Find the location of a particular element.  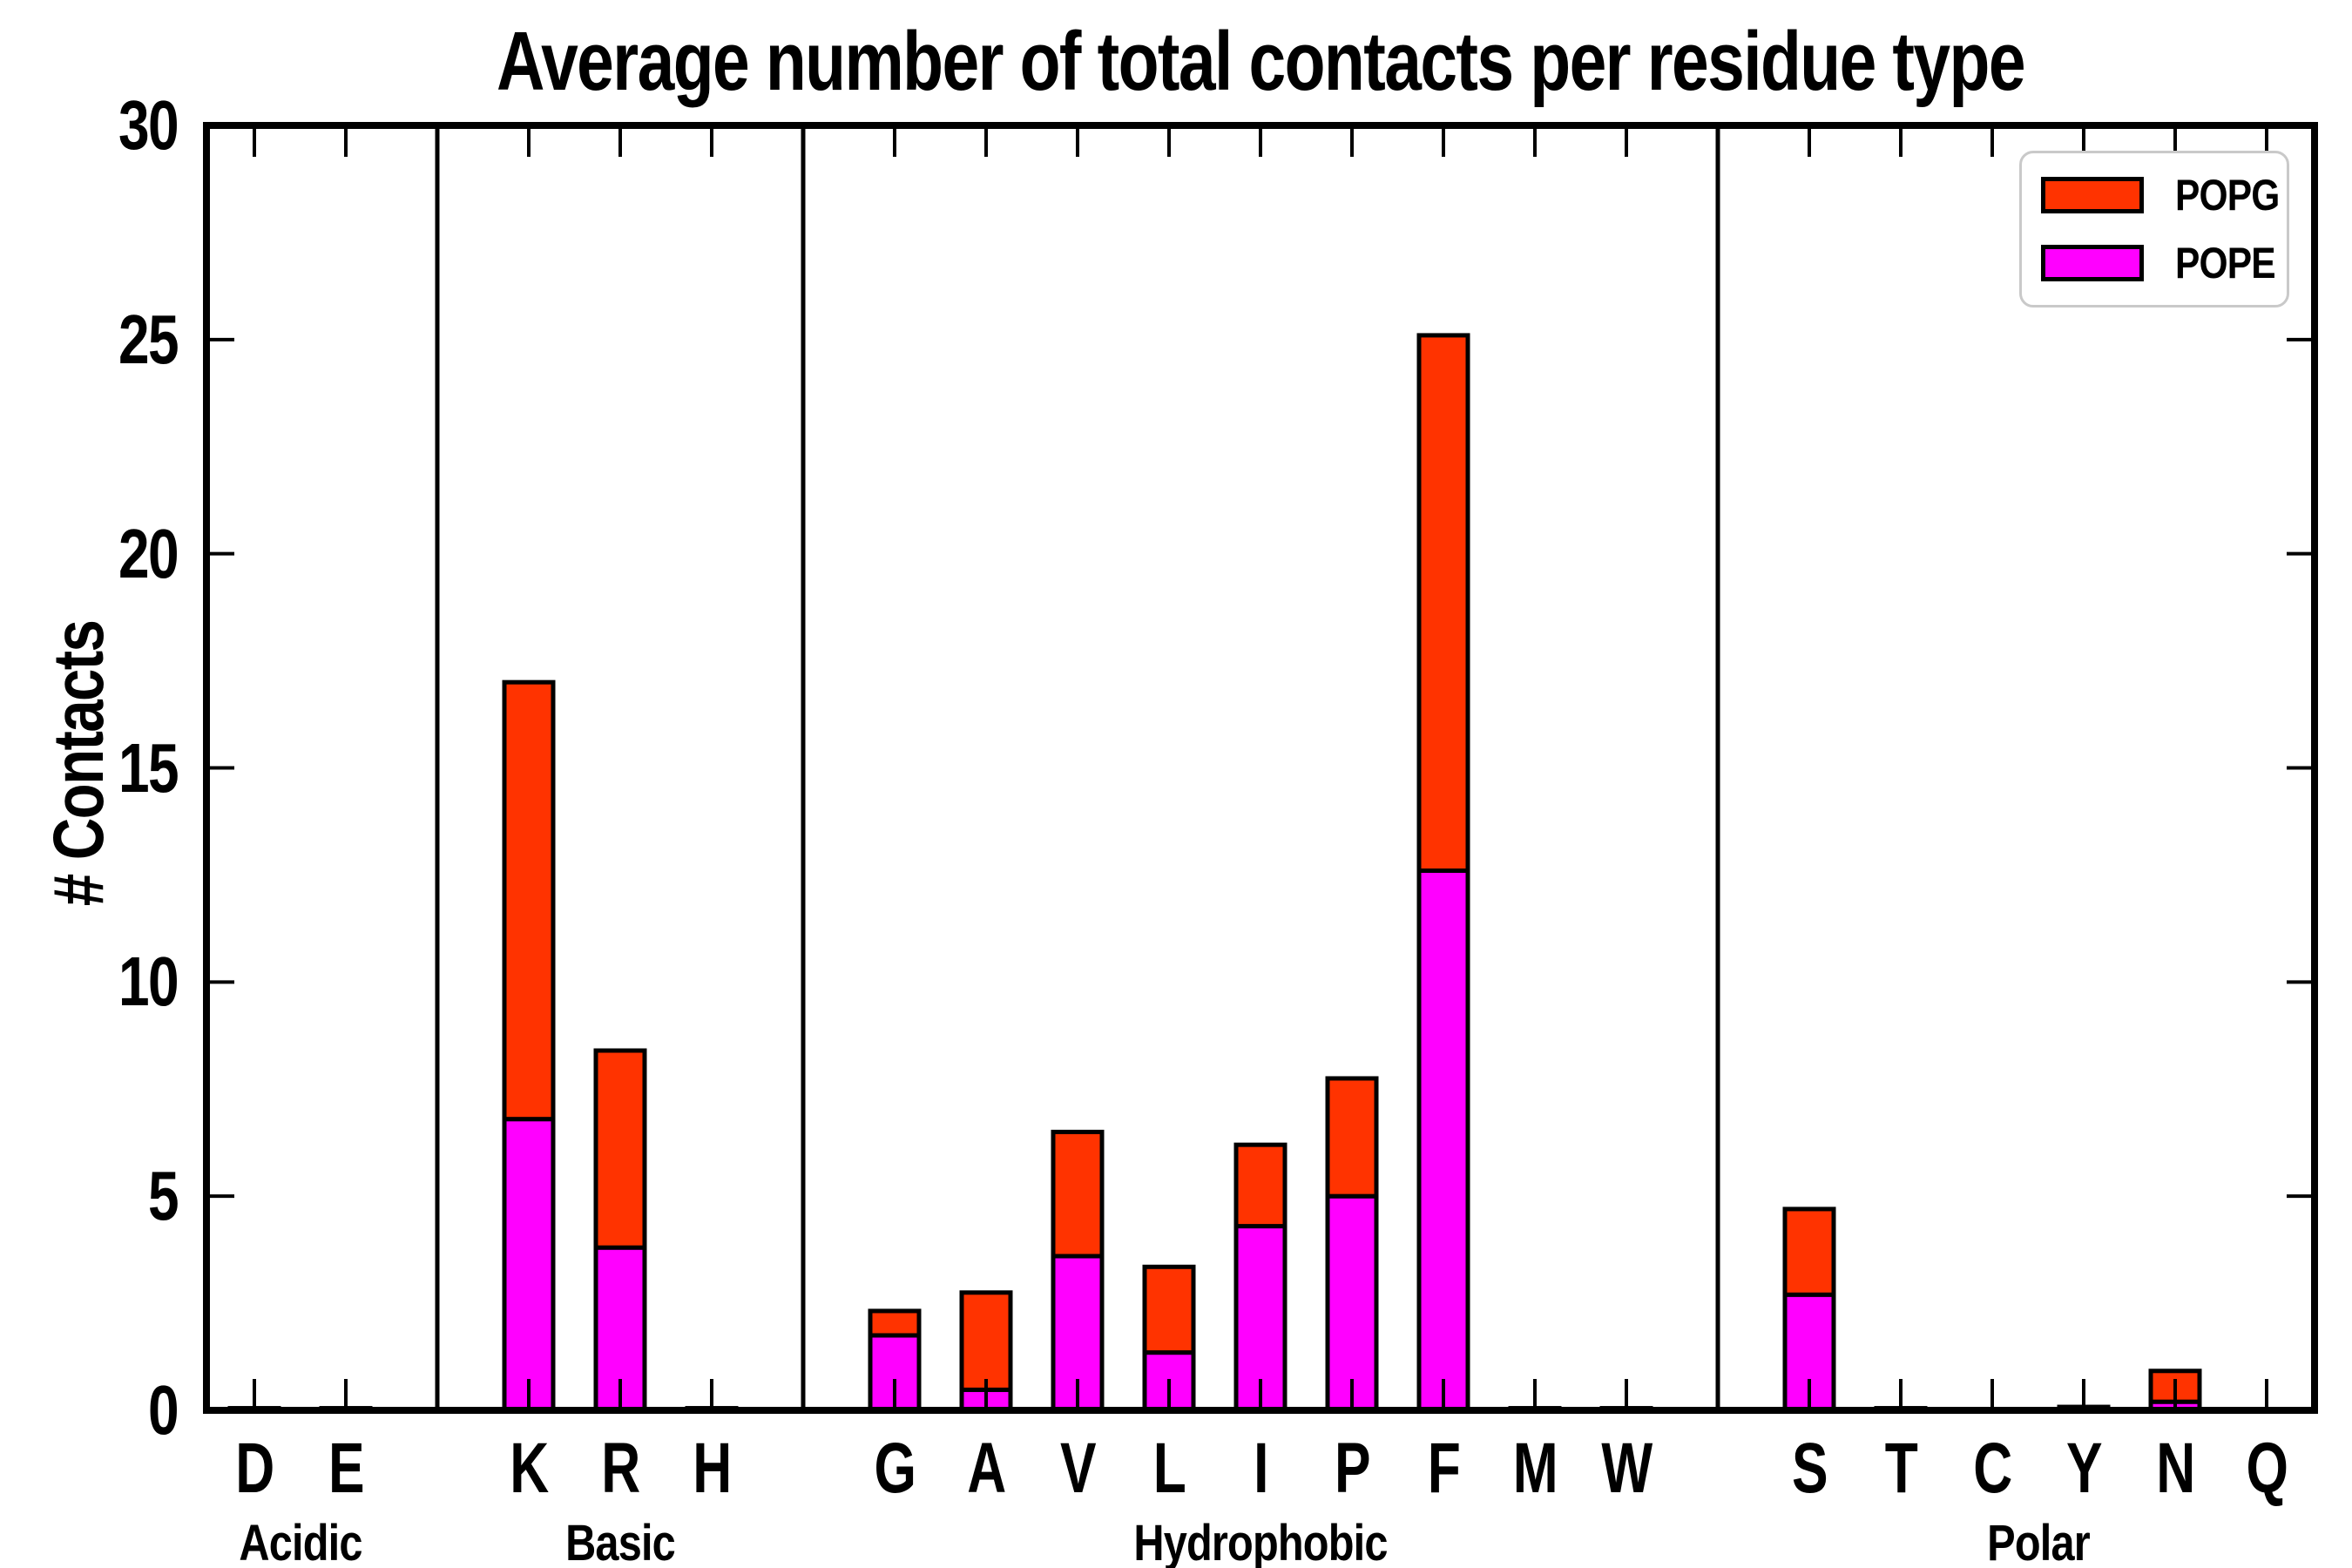

y-tick-label-5: 5 is located at coordinates (163, 1196).